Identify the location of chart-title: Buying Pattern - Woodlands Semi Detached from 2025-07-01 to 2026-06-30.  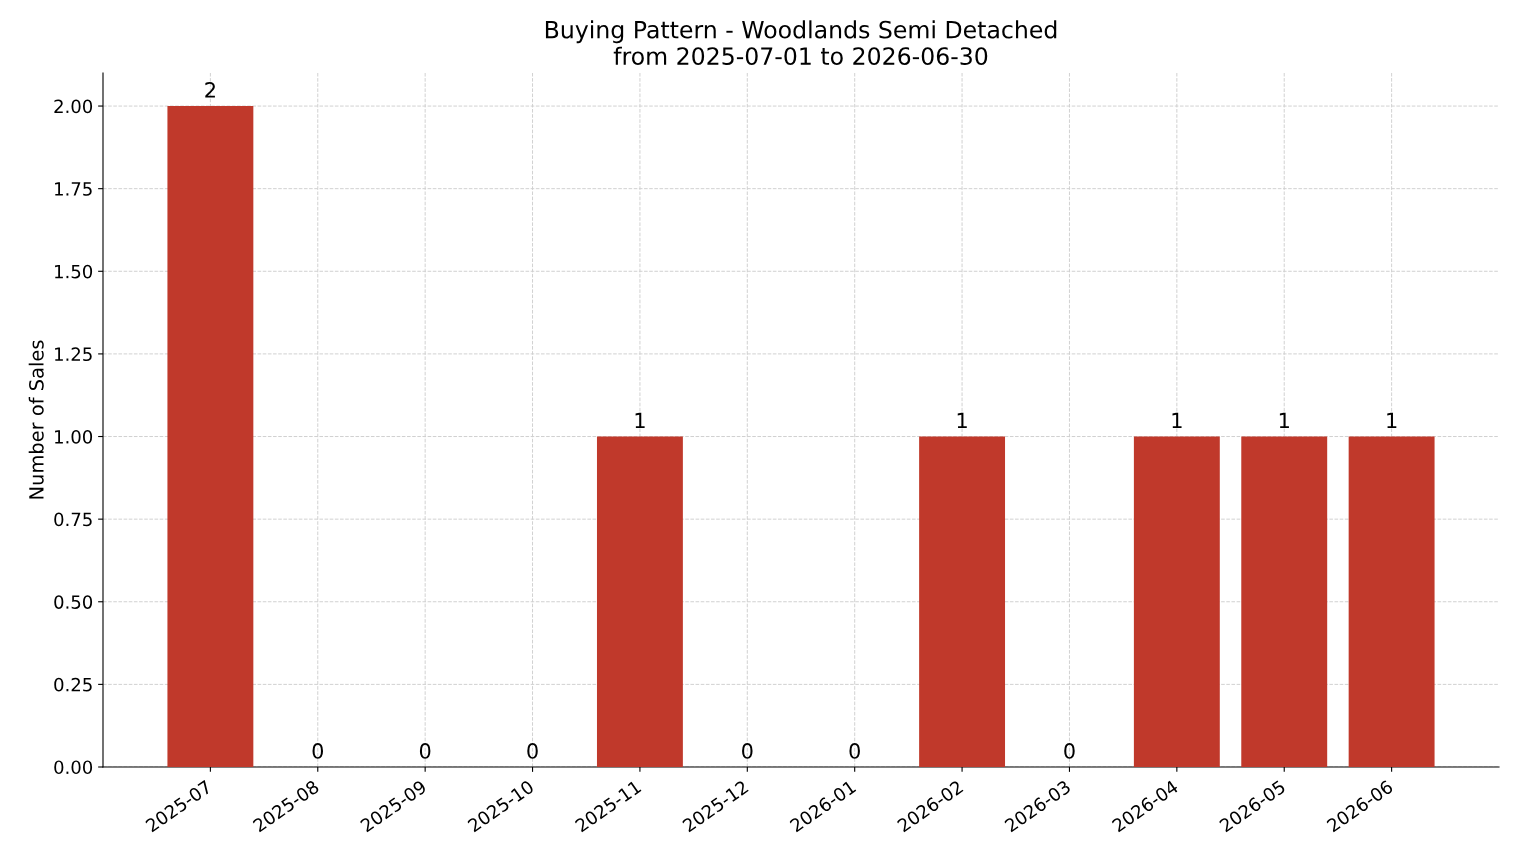
(801, 42).